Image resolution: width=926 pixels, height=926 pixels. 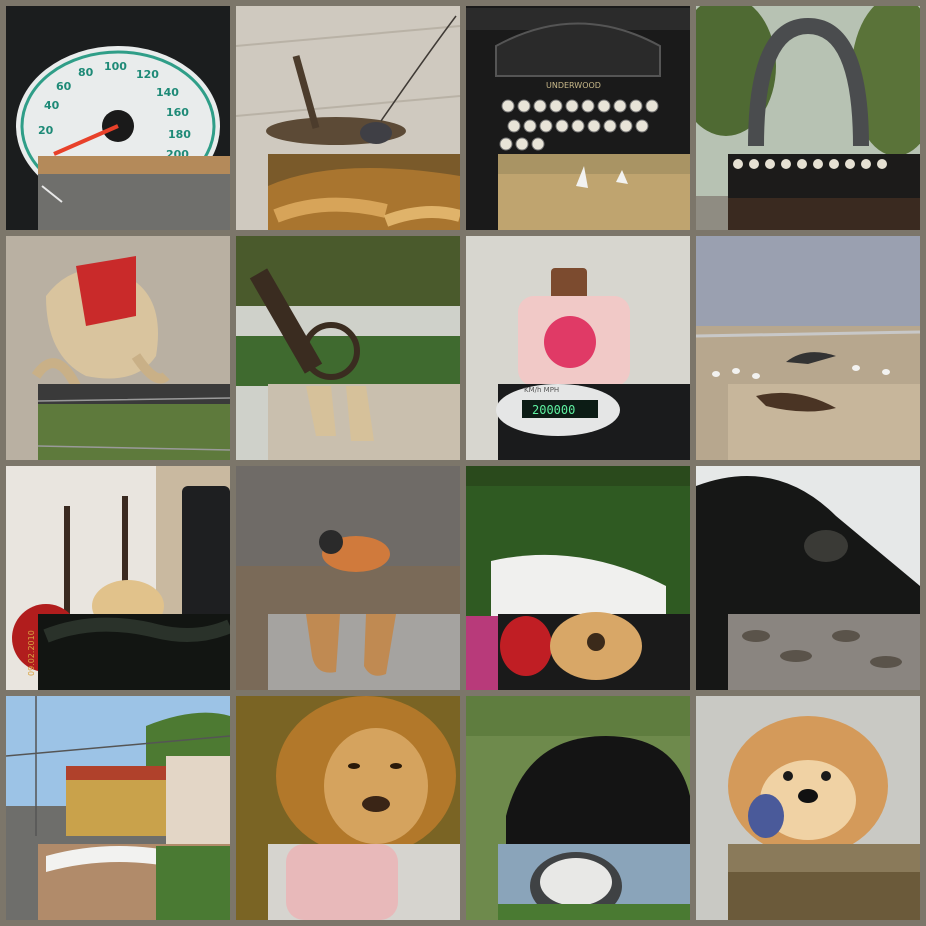 What do you see at coordinates (52, 105) in the screenshot?
I see `speed-label: 40` at bounding box center [52, 105].